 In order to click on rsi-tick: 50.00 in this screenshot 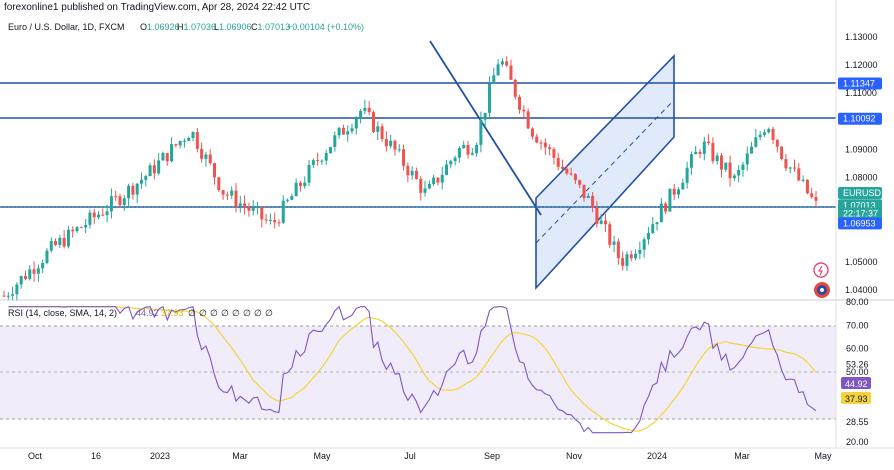, I will do `click(857, 372)`.